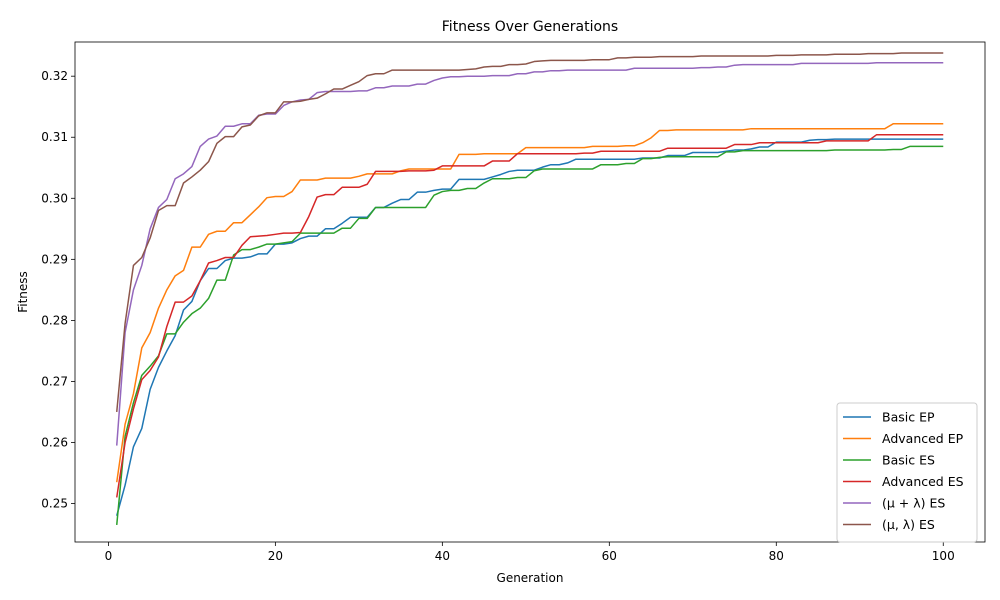 This screenshot has height=600, width=1000. Describe the element at coordinates (530, 552) in the screenshot. I see `x-axis: 0 20 40 60 80 100` at that location.